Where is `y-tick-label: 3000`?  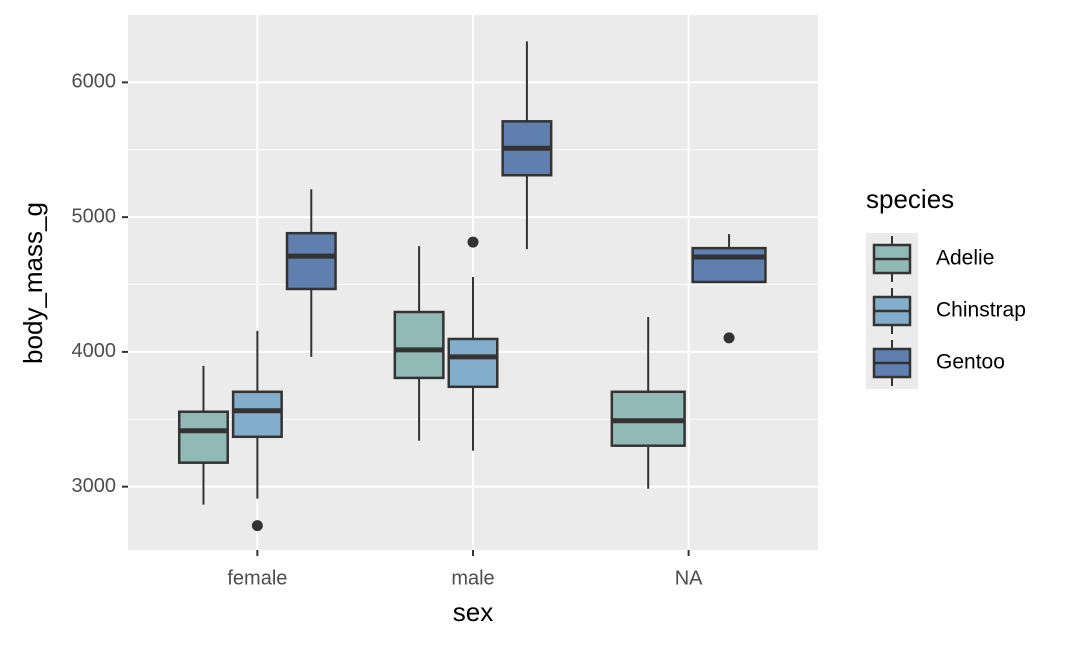
y-tick-label: 3000 is located at coordinates (94, 486).